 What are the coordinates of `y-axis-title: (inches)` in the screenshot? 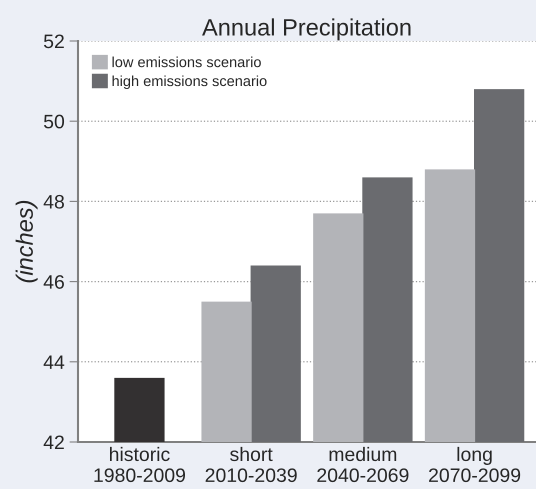 It's located at (27, 241).